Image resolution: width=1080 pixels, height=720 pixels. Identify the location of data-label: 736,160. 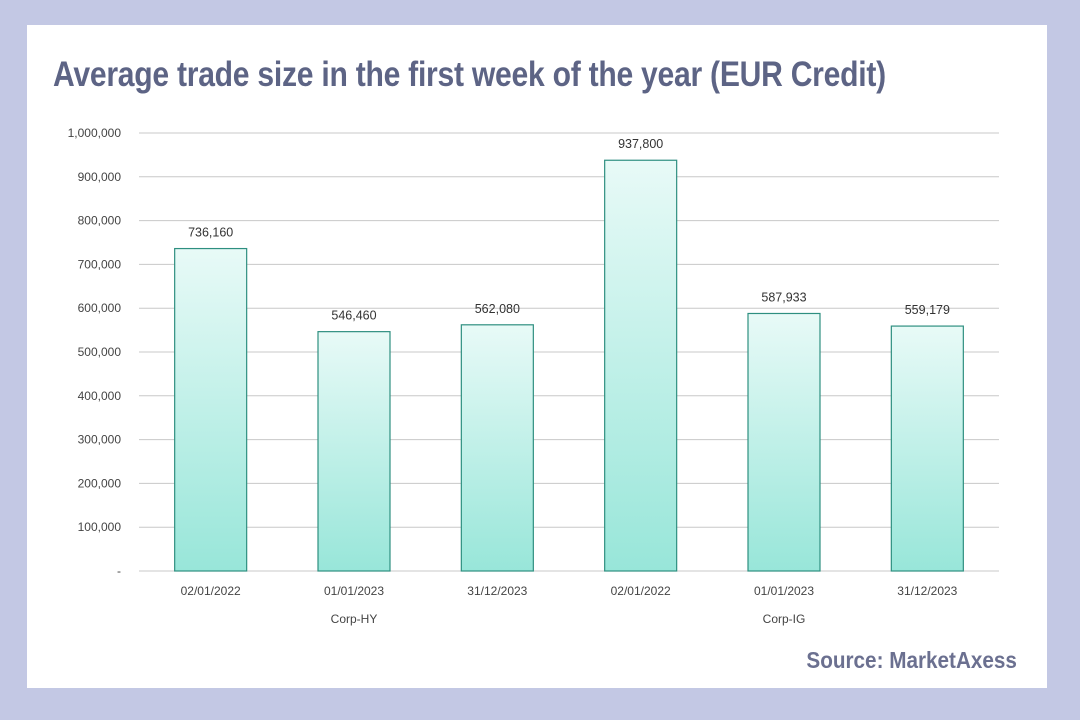
(210, 233).